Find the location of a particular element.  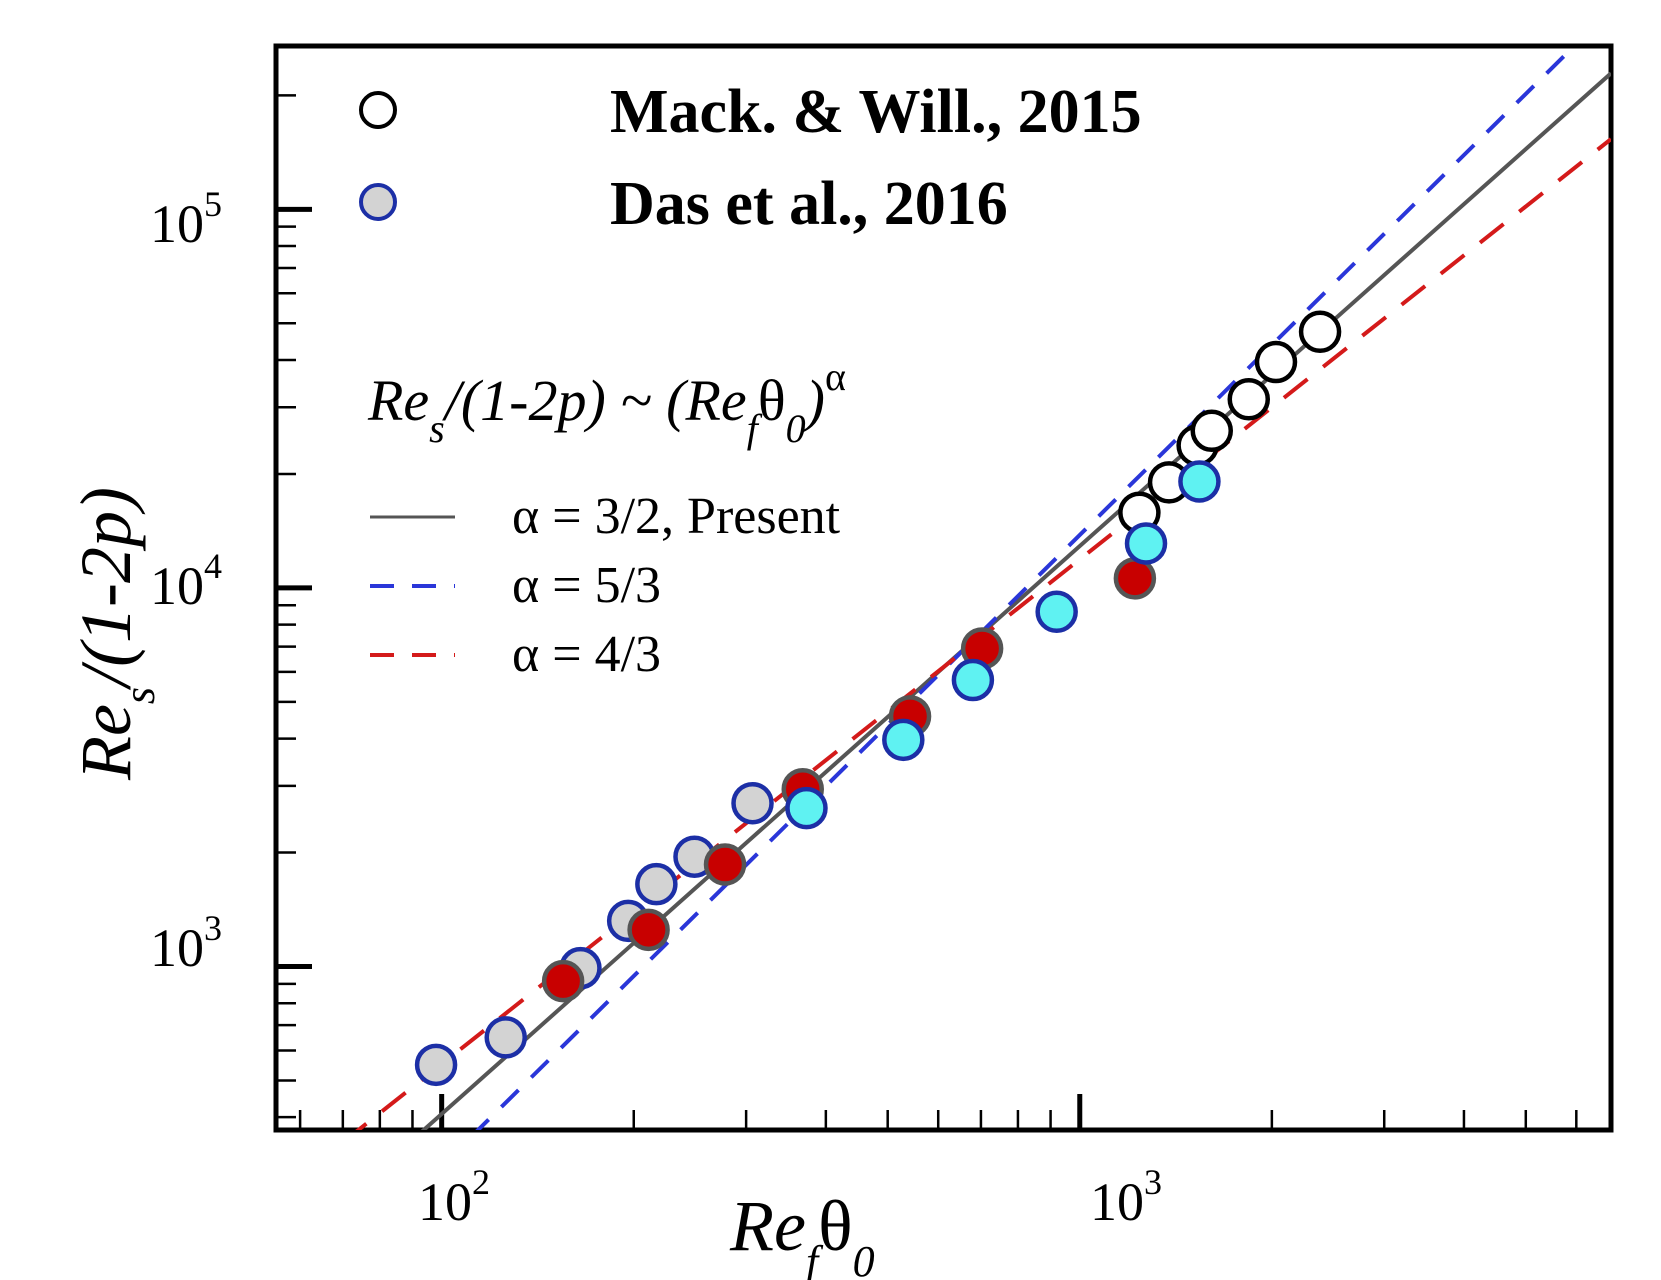

x-tick-label-1000: 10³ is located at coordinates (1126, 1197).